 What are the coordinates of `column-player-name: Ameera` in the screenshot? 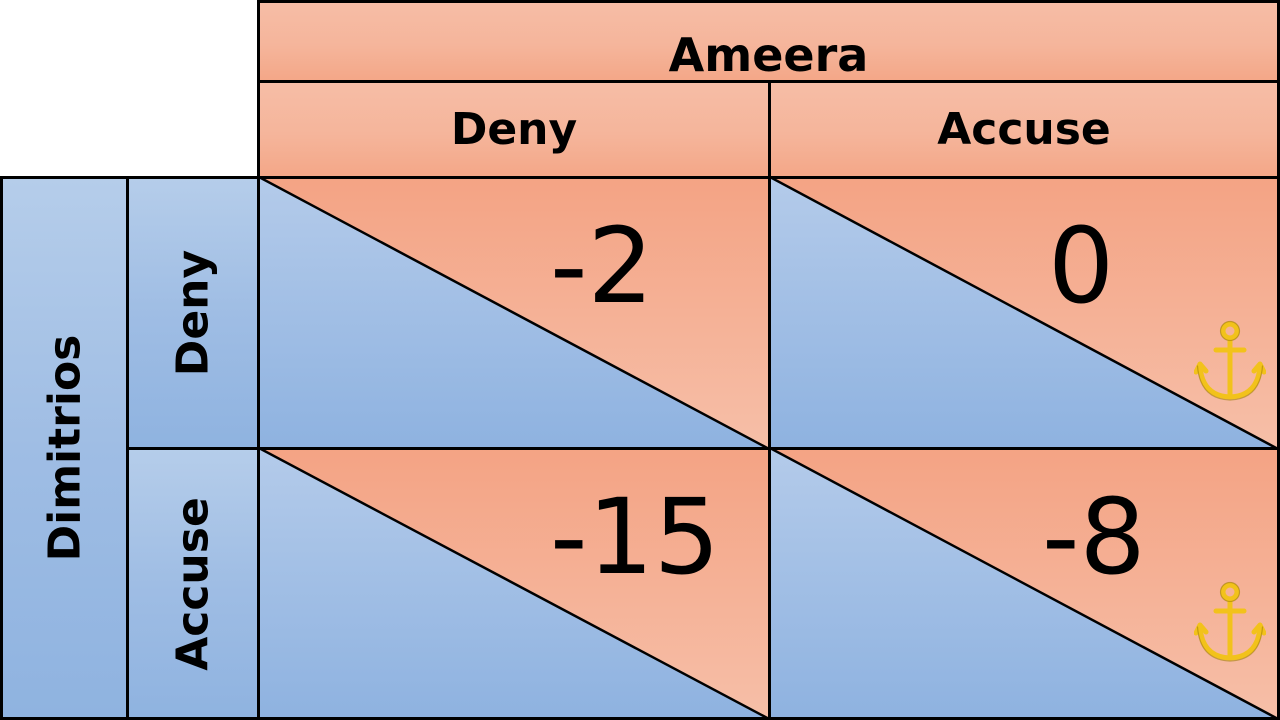 It's located at (768, 54).